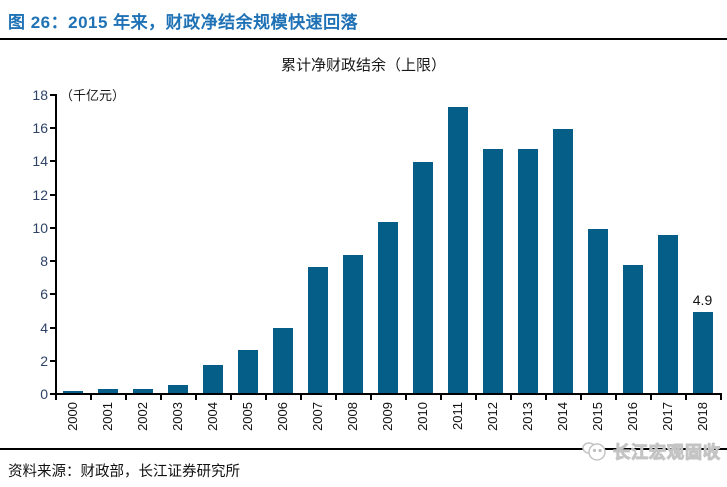 The height and width of the screenshot is (487, 727). What do you see at coordinates (594, 451) in the screenshot?
I see `brand-logo-icon` at bounding box center [594, 451].